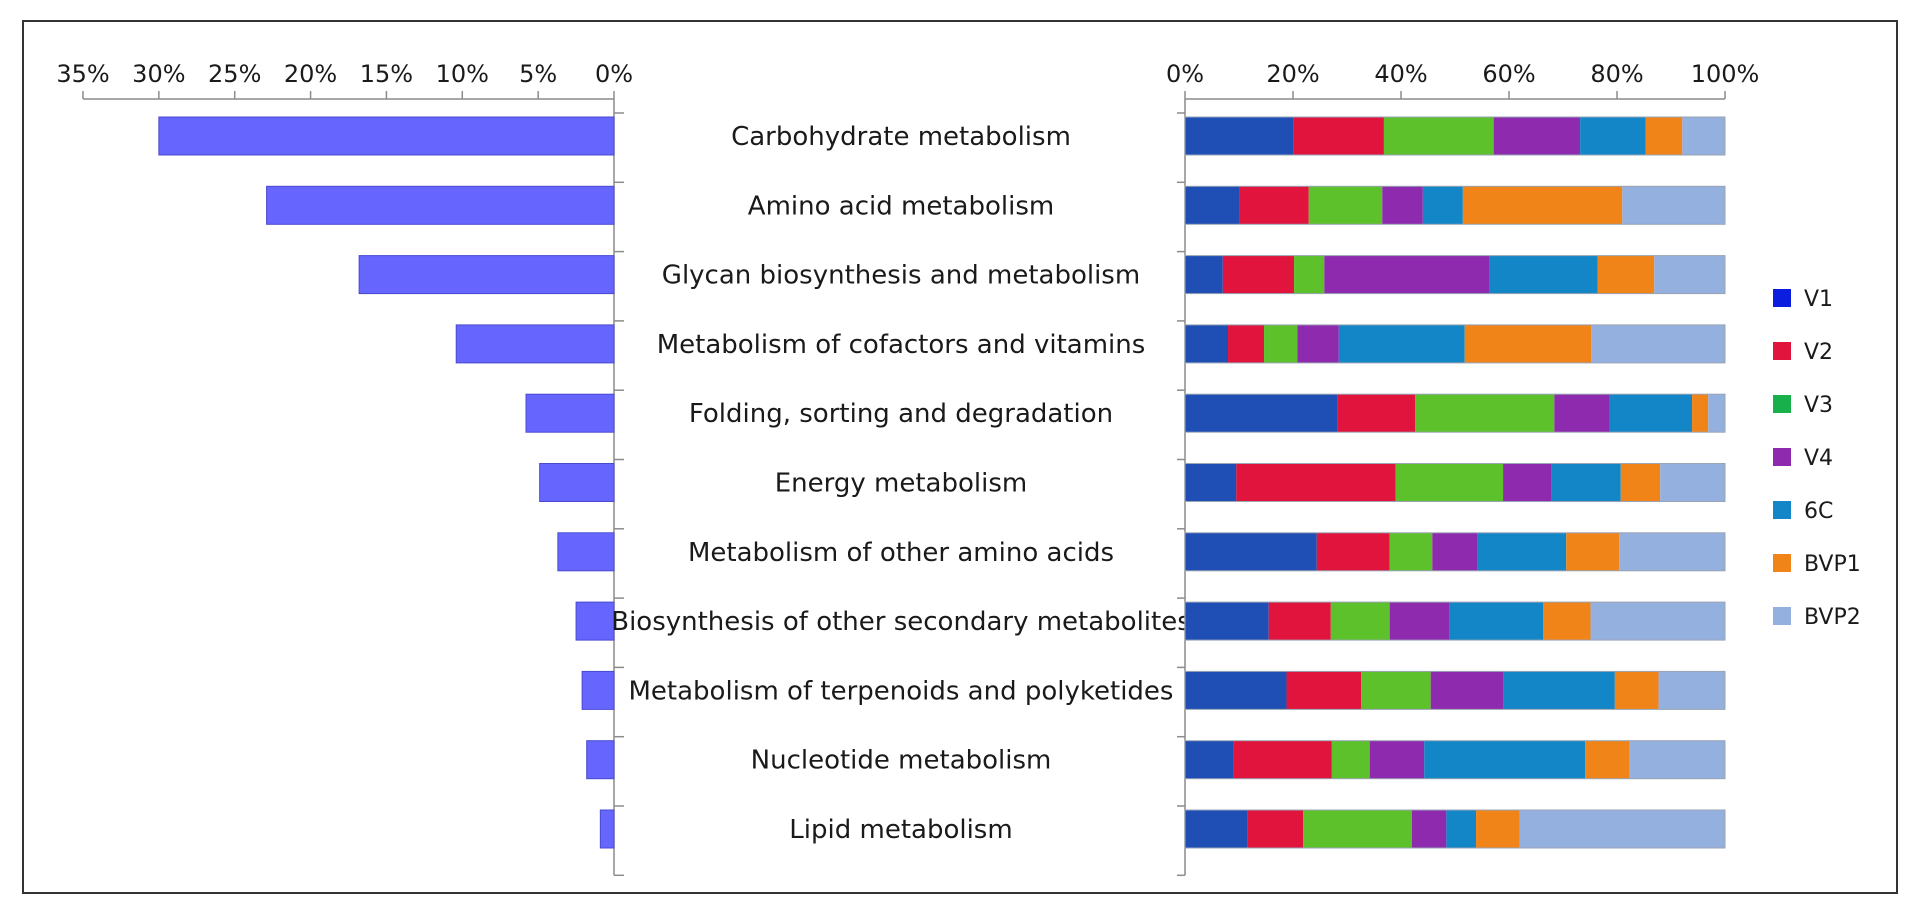 This screenshot has width=1920, height=916. I want to click on category-label: Glycan biosynthesis and metabolism, so click(901, 276).